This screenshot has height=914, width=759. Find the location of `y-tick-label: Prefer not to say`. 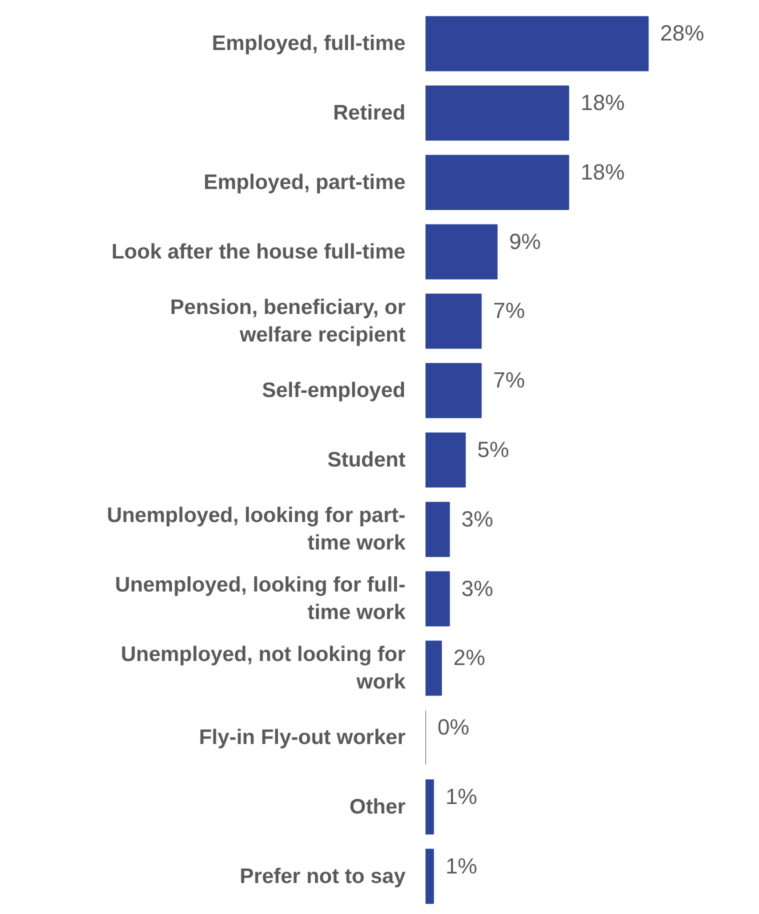

y-tick-label: Prefer not to say is located at coordinates (323, 876).